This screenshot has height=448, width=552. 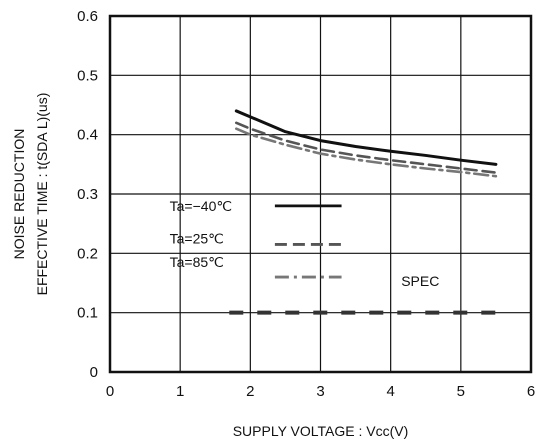 I want to click on legend-label: Ta=25℃, so click(x=197, y=239).